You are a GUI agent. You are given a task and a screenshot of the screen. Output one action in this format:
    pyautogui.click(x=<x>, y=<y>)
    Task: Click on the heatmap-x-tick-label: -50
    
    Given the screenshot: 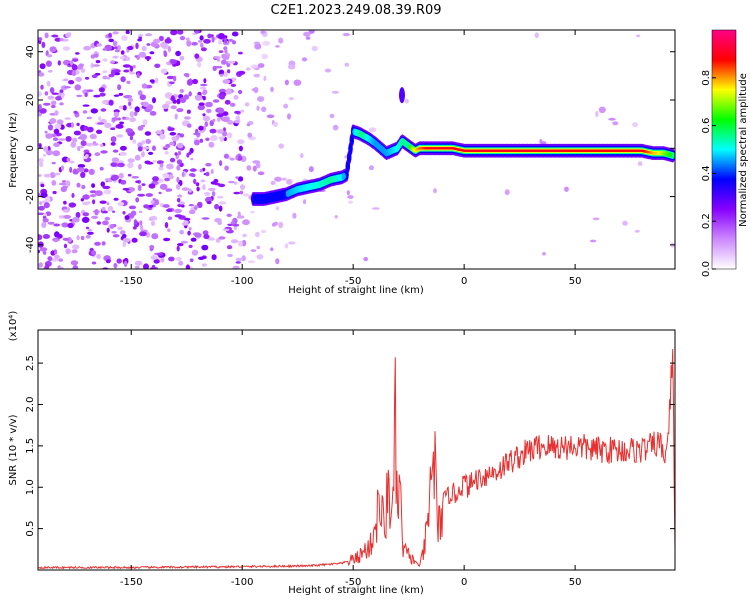 What is the action you would take?
    pyautogui.click(x=353, y=281)
    